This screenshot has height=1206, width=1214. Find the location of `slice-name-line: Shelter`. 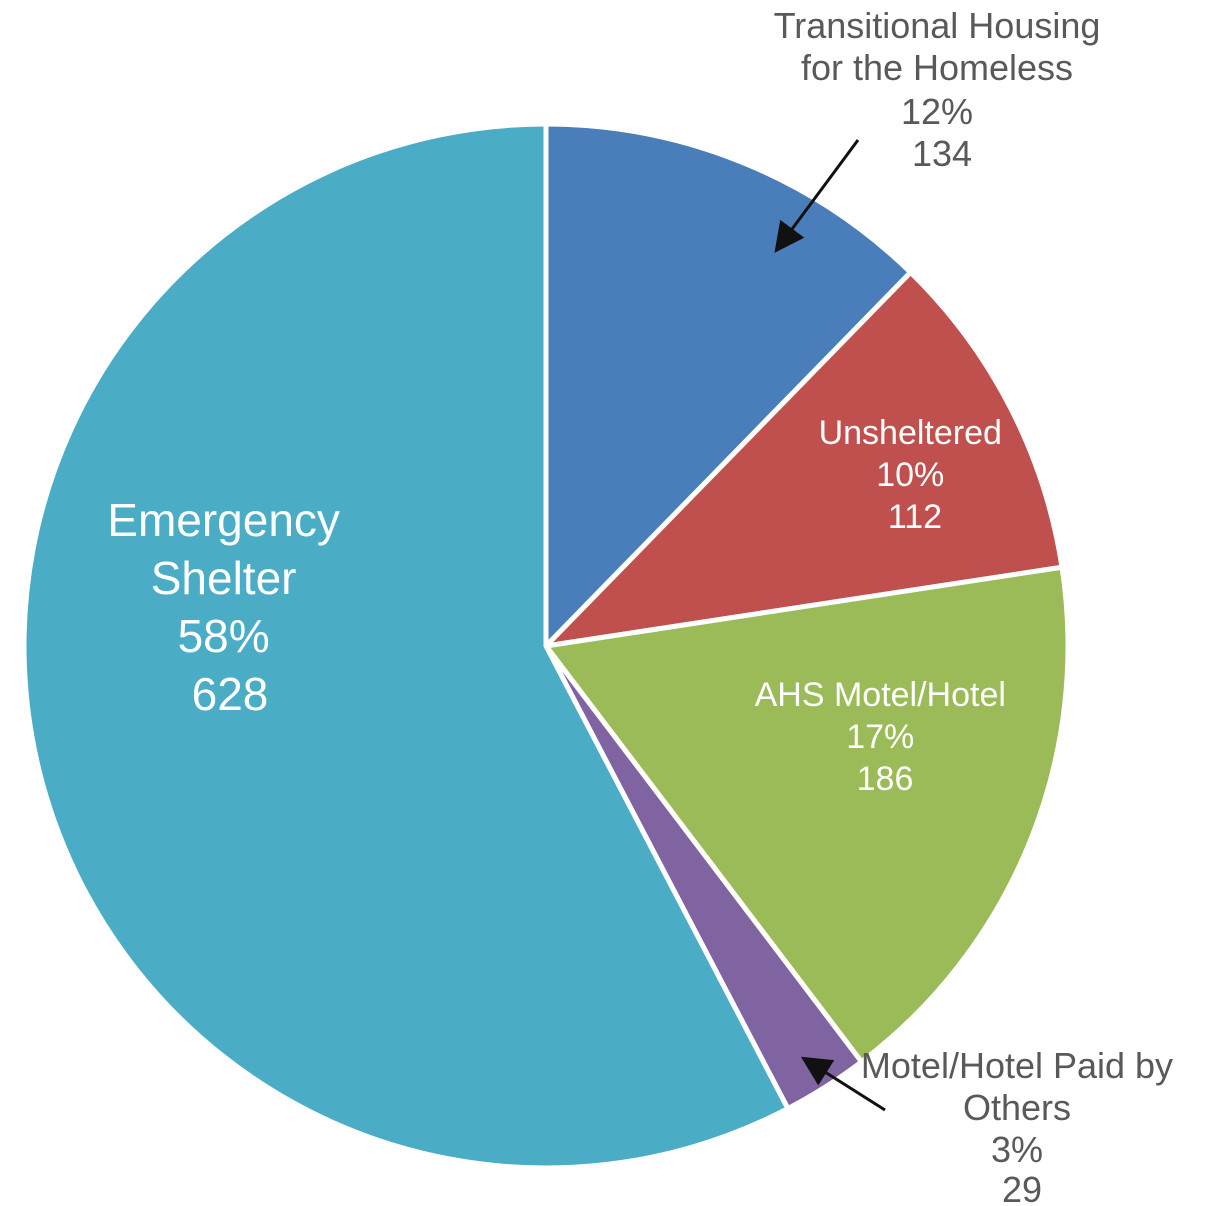

slice-name-line: Shelter is located at coordinates (224, 578).